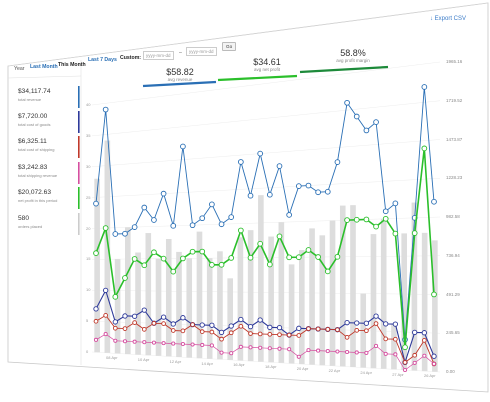 This screenshot has width=490, height=402. What do you see at coordinates (88, 197) in the screenshot?
I see `left-axis-tick: 25` at bounding box center [88, 197].